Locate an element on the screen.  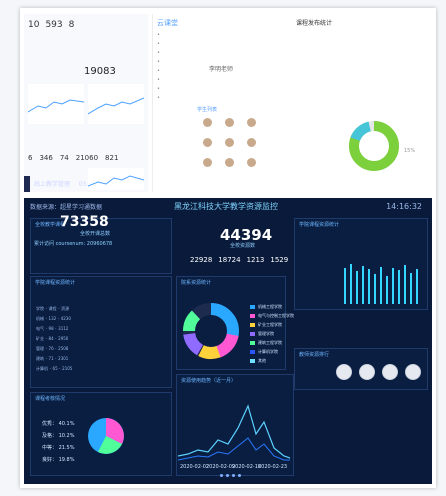
bottom-stat-2: 74 is located at coordinates (64, 158).